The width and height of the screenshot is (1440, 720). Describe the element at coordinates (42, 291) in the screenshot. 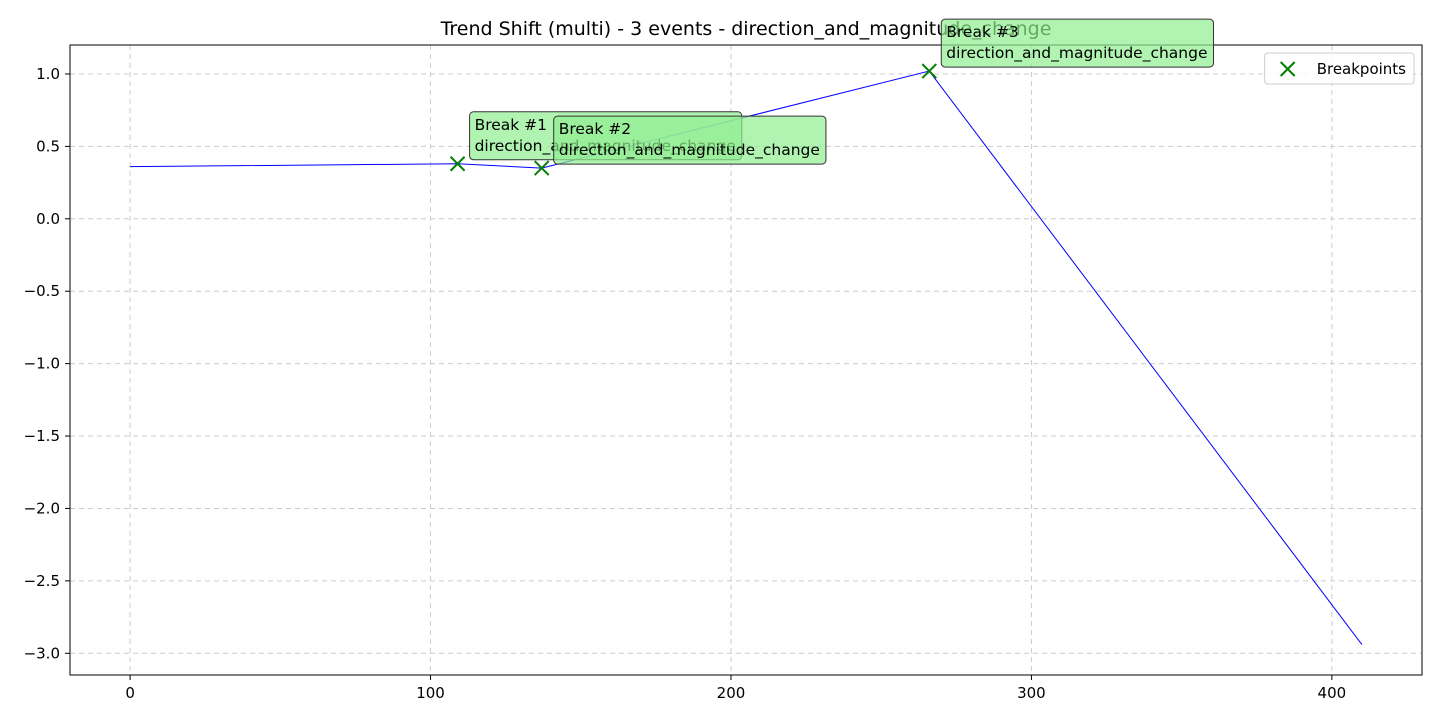

I see `y-tick-label: −0.5` at that location.